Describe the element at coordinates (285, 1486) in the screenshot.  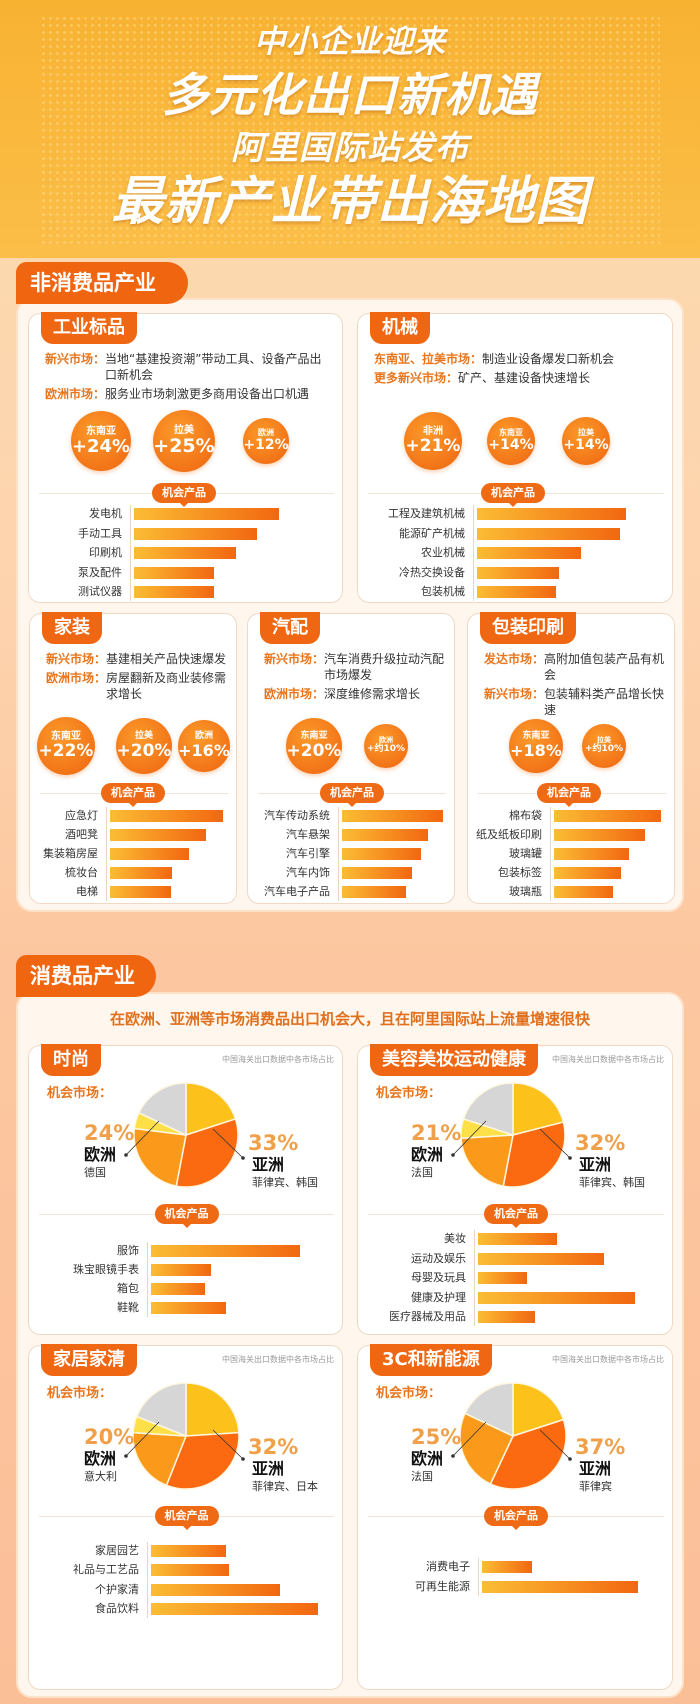
I see `asia-countries: 菲律宾、日本` at that location.